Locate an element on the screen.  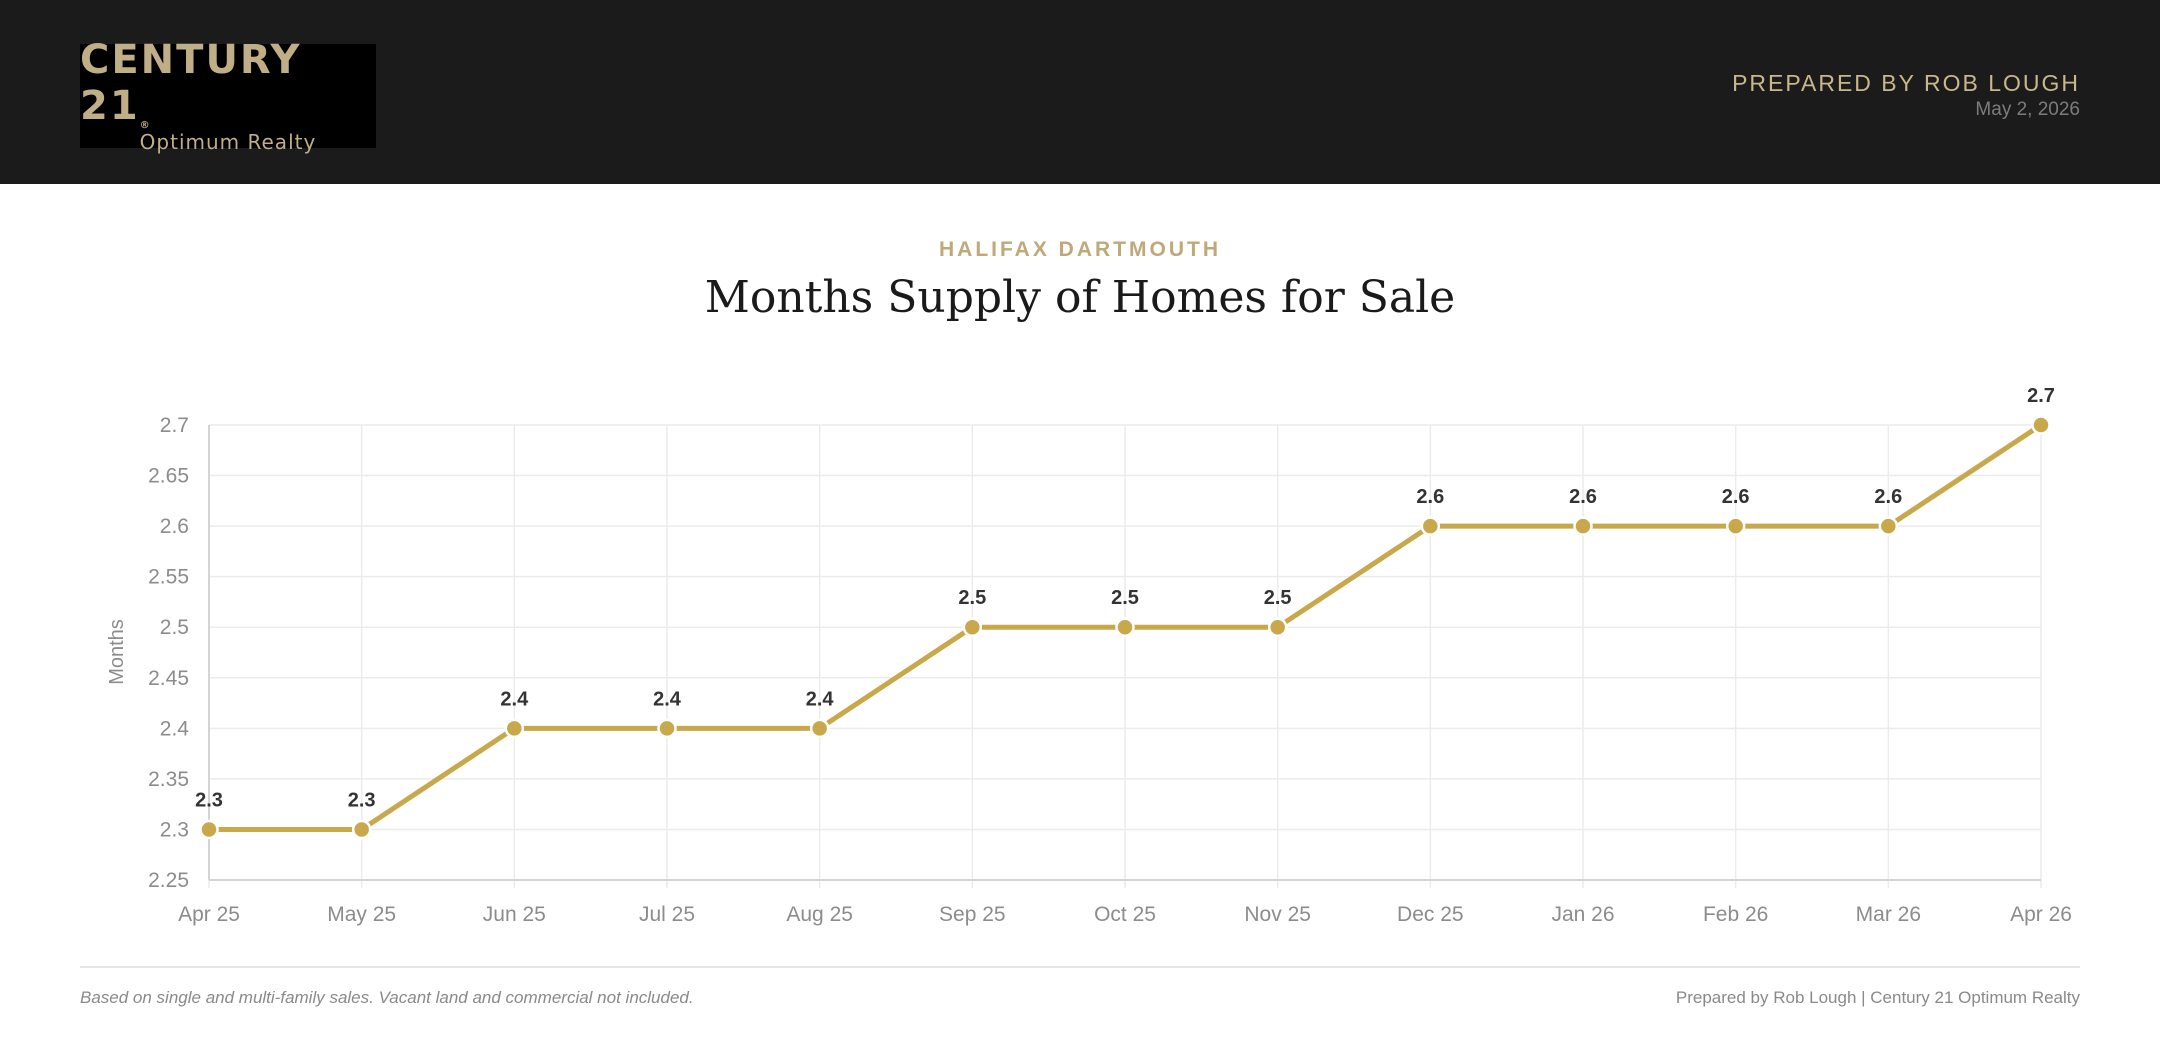
x-tick-label: Jan 26 is located at coordinates (1582, 914).